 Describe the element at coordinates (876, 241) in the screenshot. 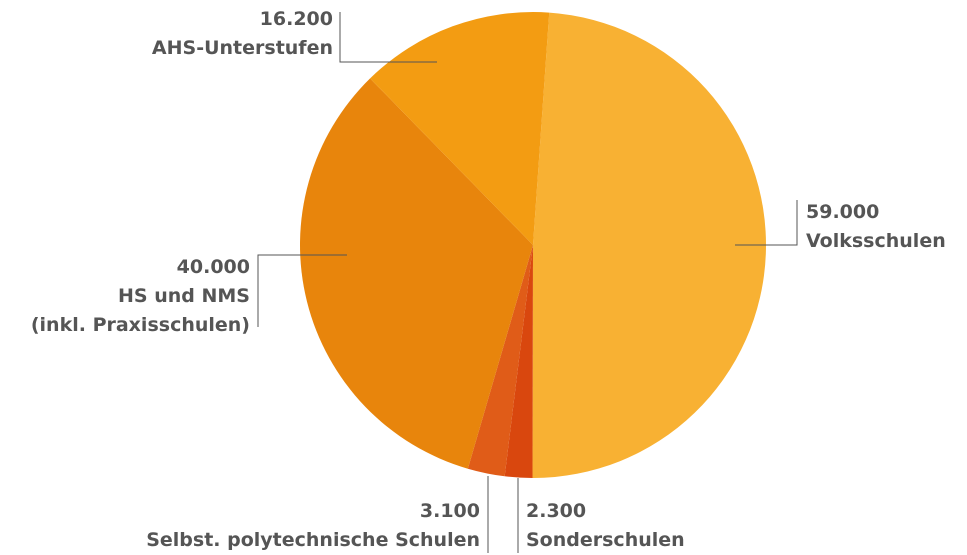

I see `category-label: Volksschulen` at that location.